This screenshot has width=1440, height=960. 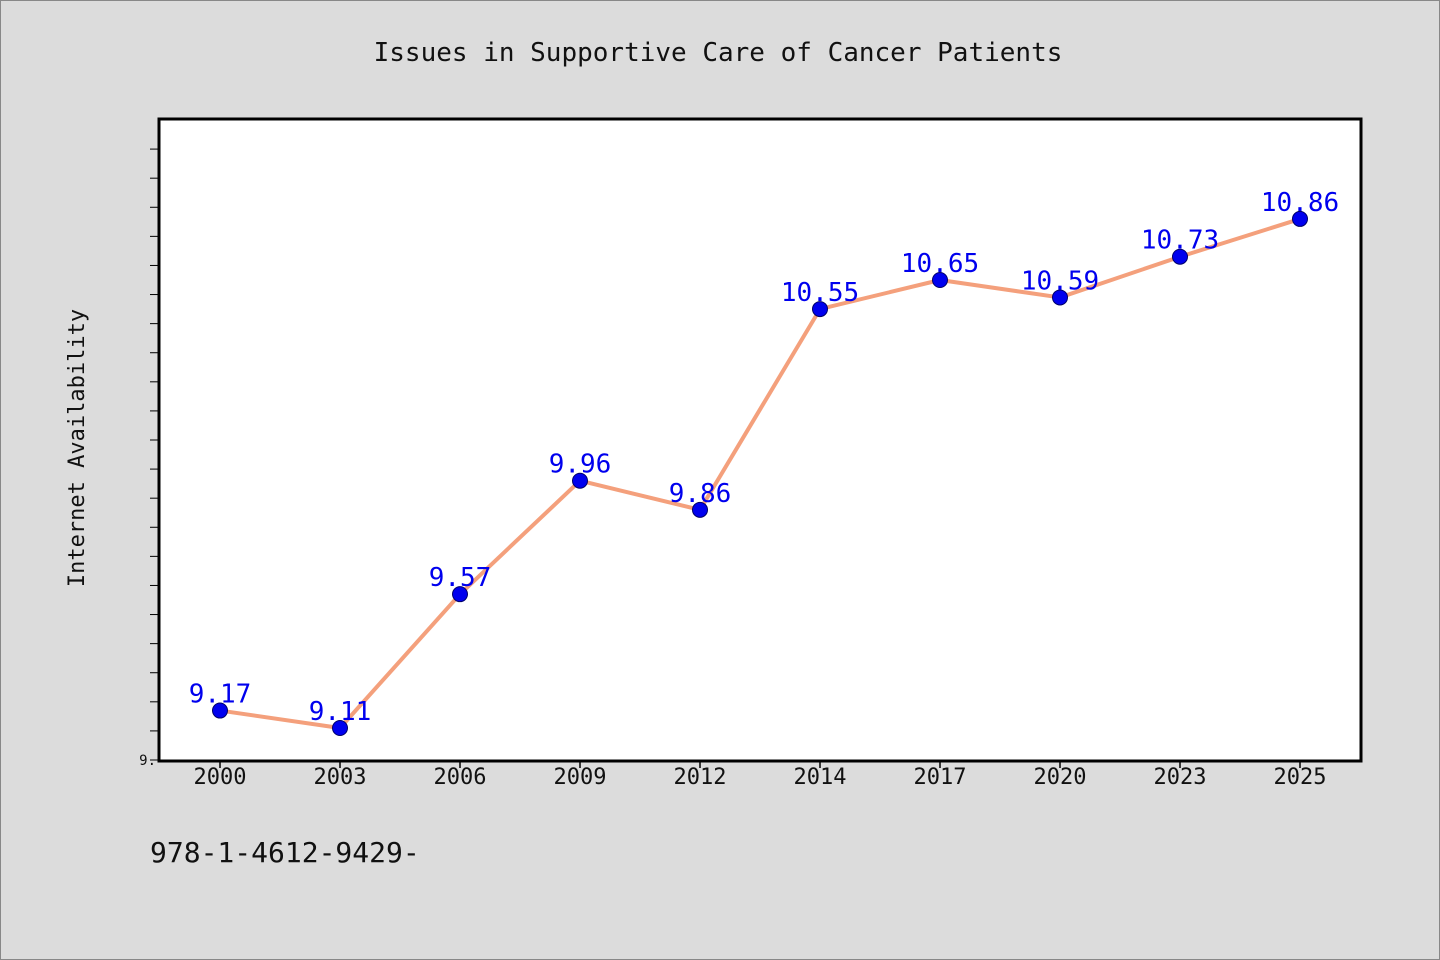 I want to click on x-tick-label: 2012, so click(x=700, y=777).